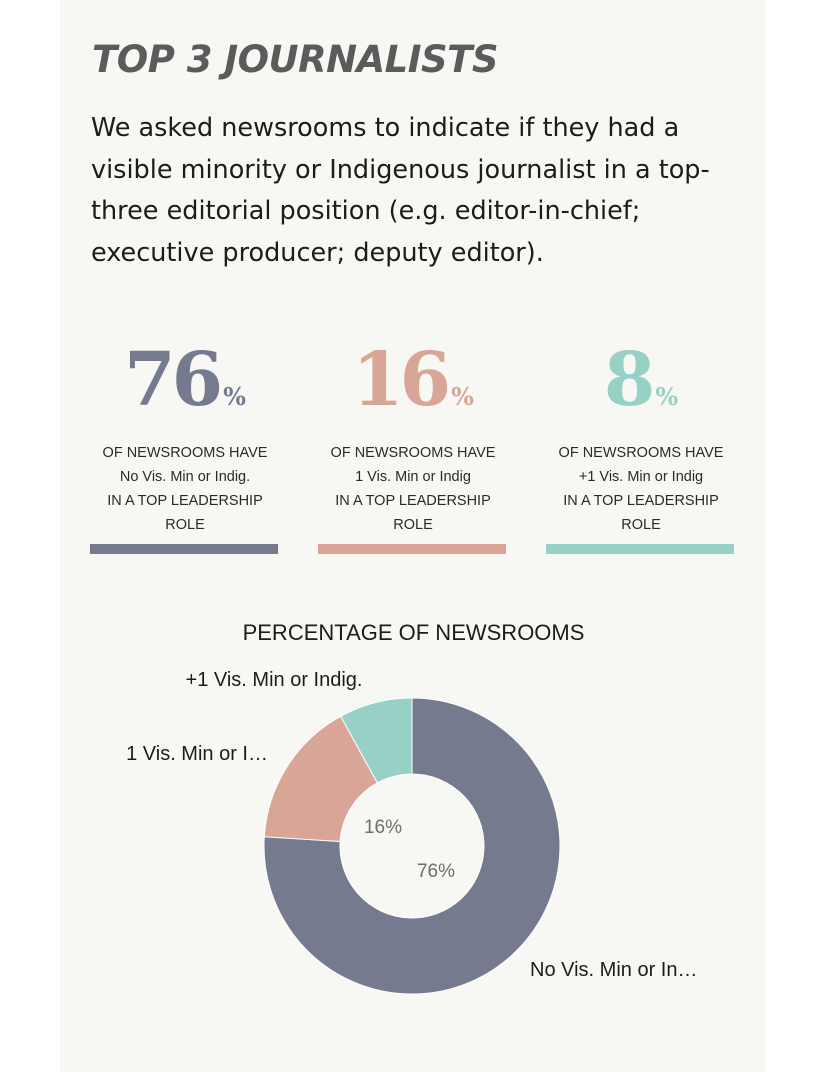 This screenshot has height=1072, width=827. I want to click on slice-category-label: +1 Vis. Min or Indig., so click(274, 680).